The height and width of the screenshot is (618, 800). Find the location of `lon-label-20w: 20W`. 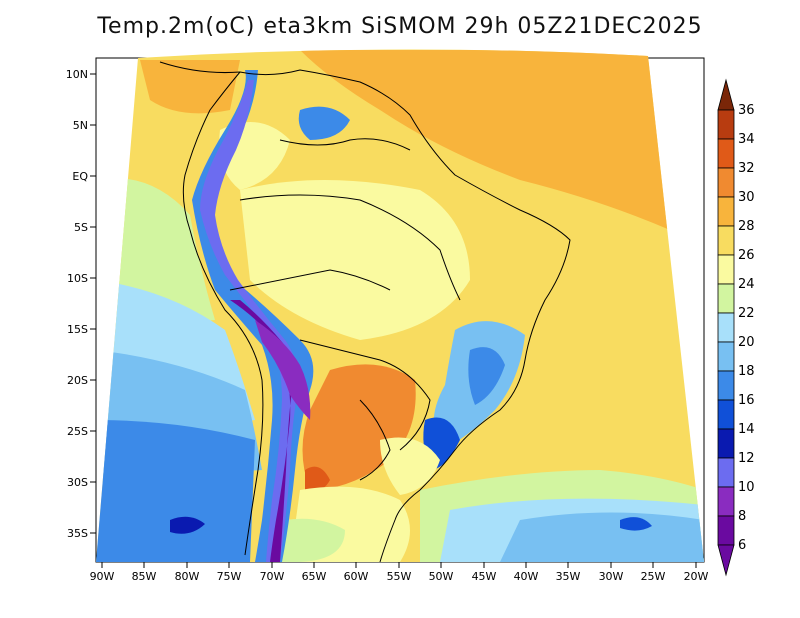

lon-label-20w: 20W is located at coordinates (696, 576).